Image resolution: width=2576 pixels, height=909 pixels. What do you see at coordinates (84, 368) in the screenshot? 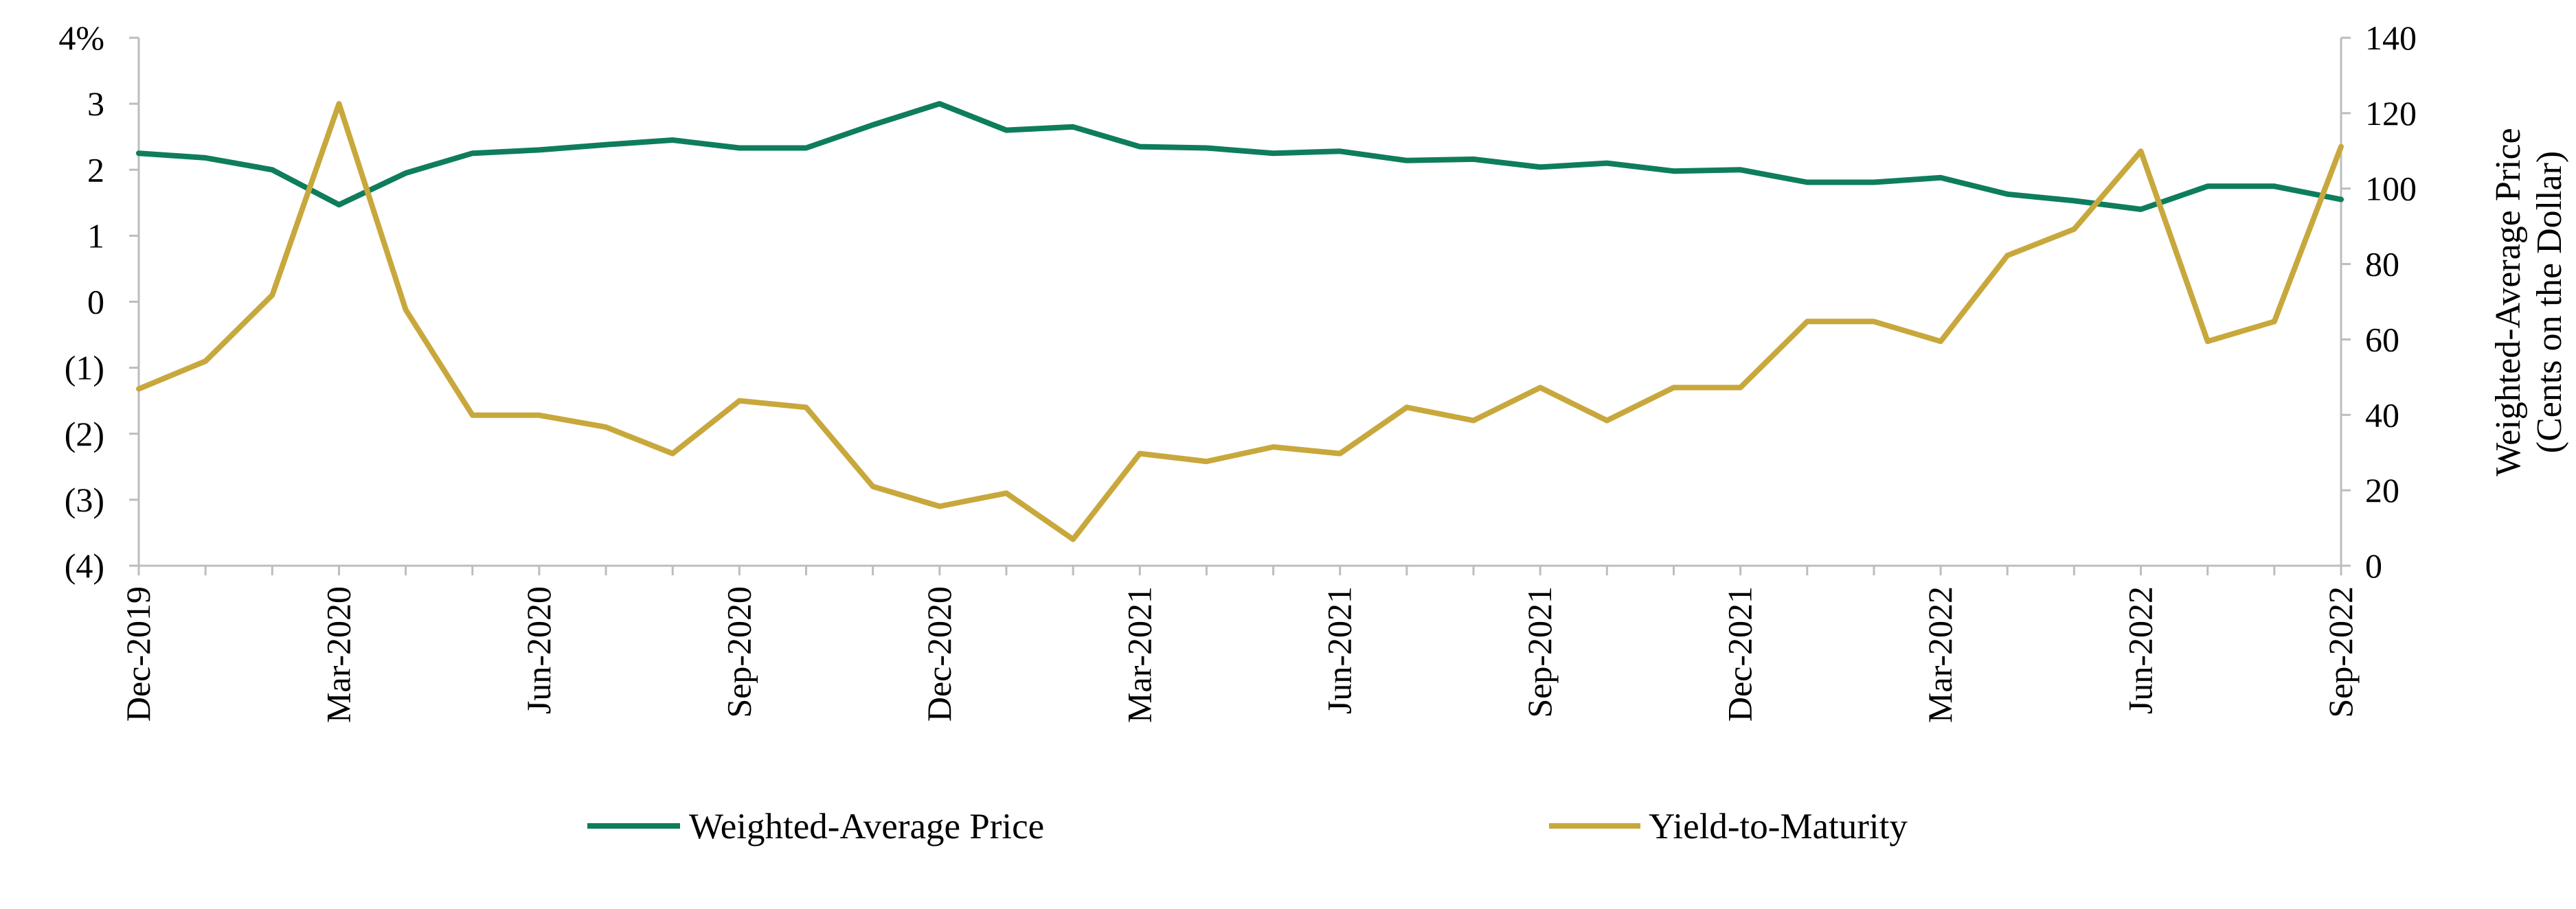
I see `left-y-tick-label: (1)` at bounding box center [84, 368].